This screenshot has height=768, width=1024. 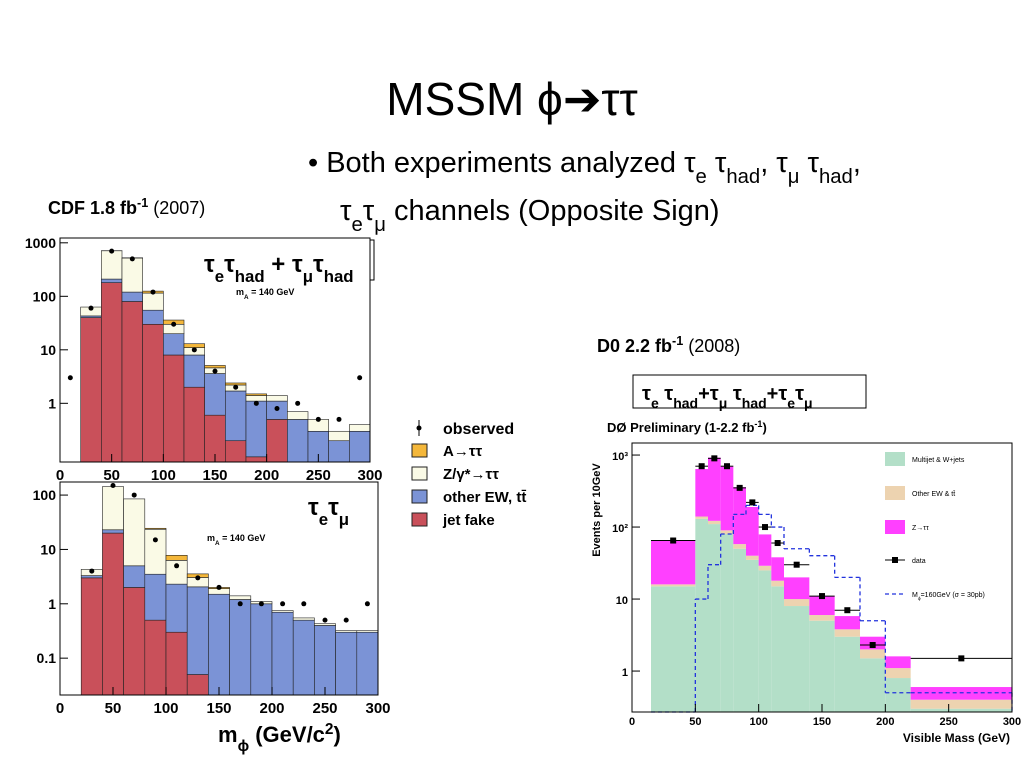 I want to click on x-tick-label: 200, so click(x=271, y=708).